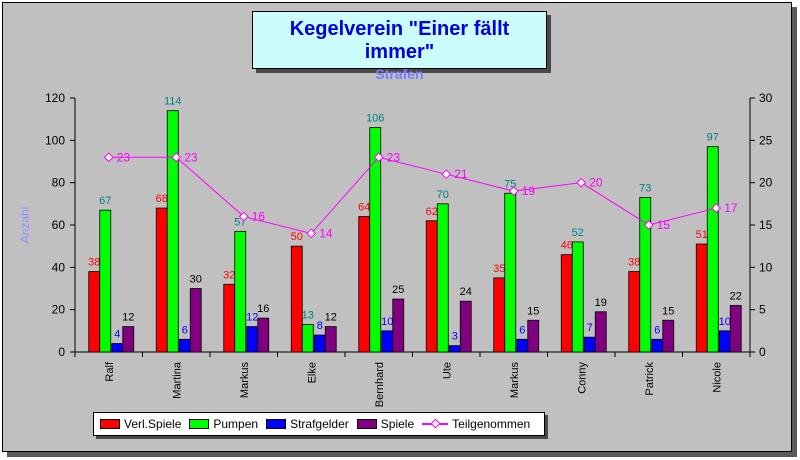 This screenshot has height=460, width=800. What do you see at coordinates (55, 140) in the screenshot?
I see `y-tick-label-left: 100` at bounding box center [55, 140].